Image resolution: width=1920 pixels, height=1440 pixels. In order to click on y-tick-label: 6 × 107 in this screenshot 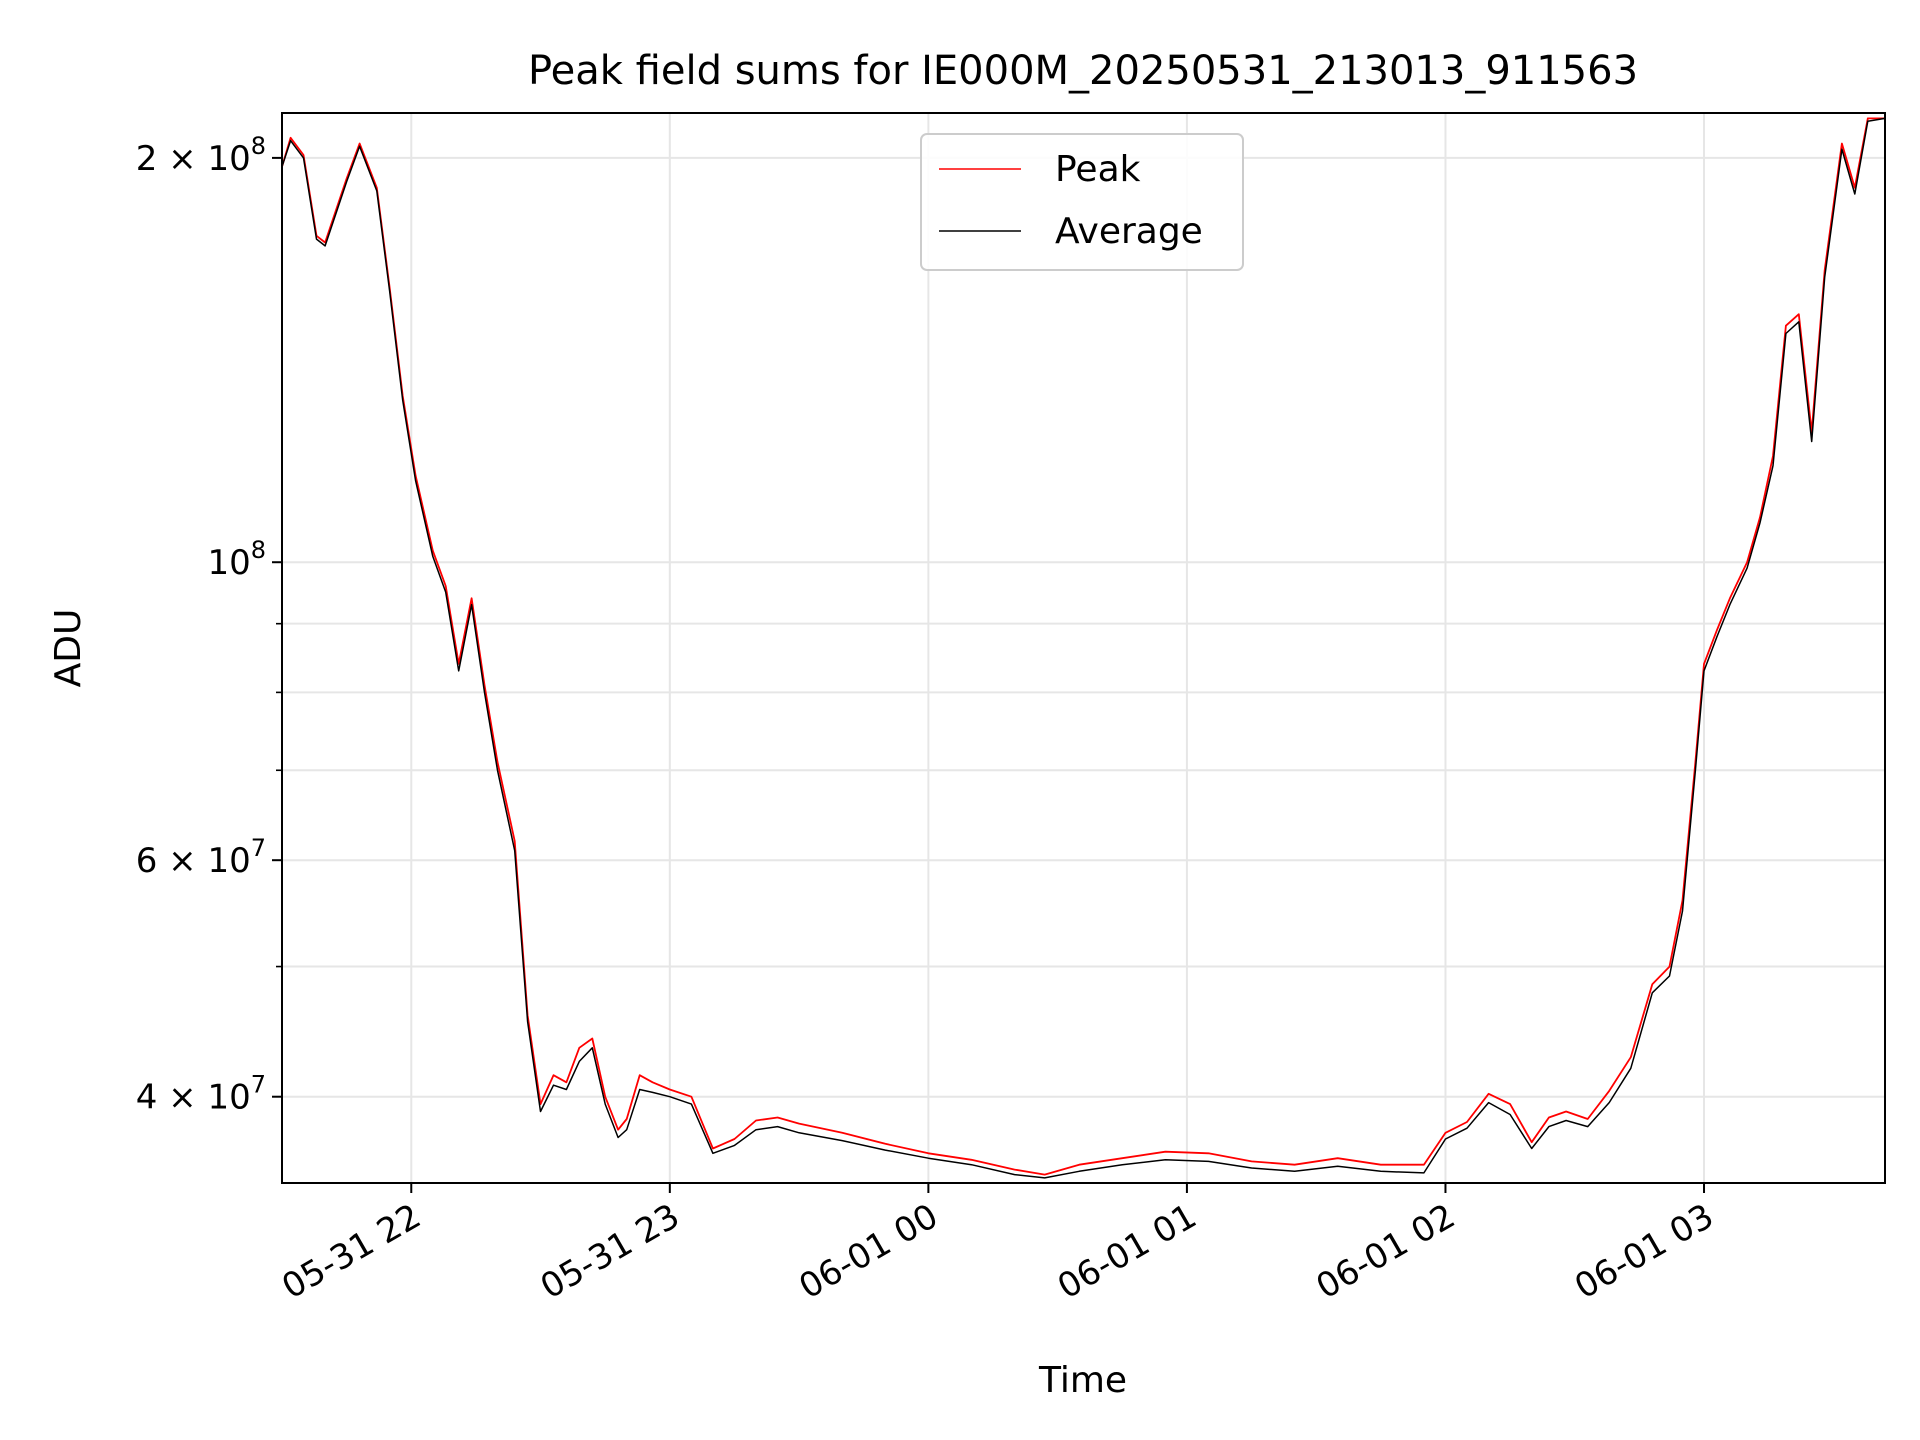, I will do `click(201, 857)`.